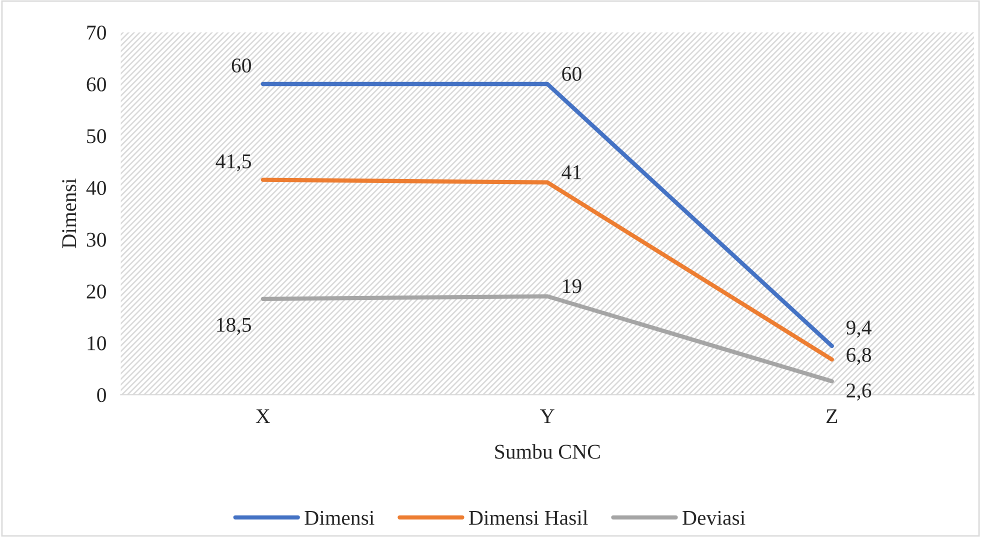 This screenshot has height=537, width=981. Describe the element at coordinates (547, 416) in the screenshot. I see `x-tick-label: Y` at that location.